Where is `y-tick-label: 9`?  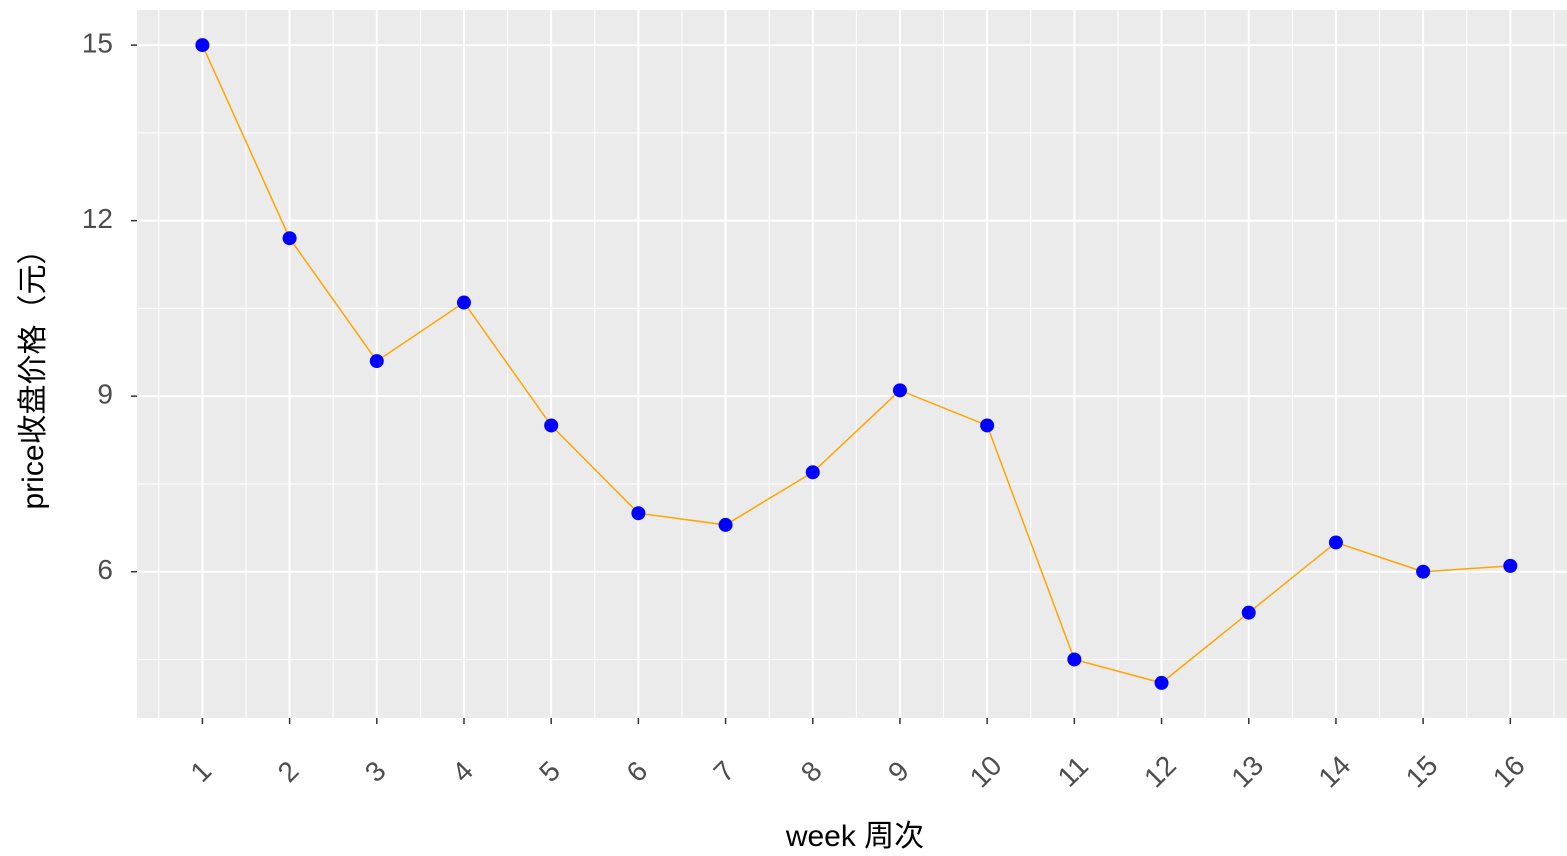
y-tick-label: 9 is located at coordinates (105, 394).